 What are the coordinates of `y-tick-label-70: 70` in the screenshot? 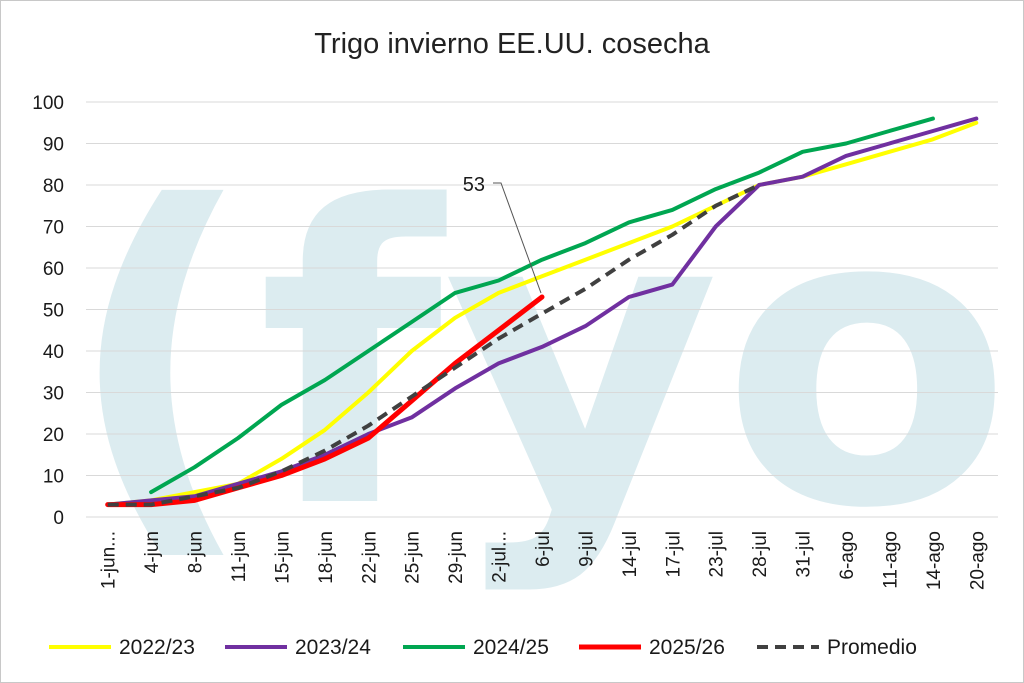 It's located at (53, 228).